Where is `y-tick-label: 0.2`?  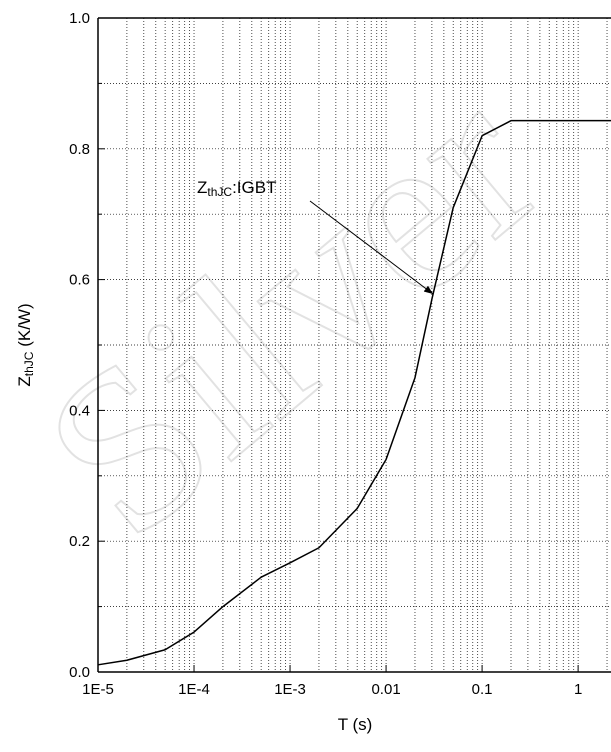 y-tick-label: 0.2 is located at coordinates (79, 541).